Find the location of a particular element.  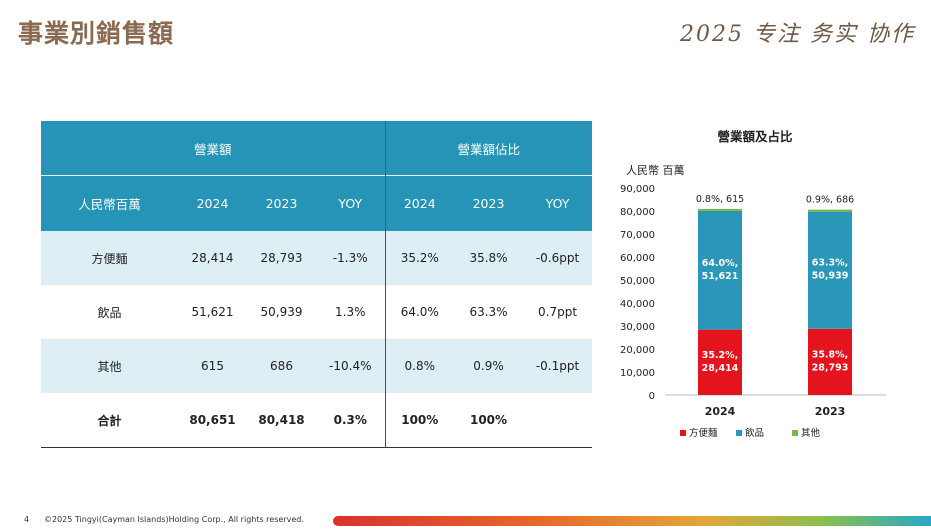

table-cell: 28,414 is located at coordinates (212, 258).